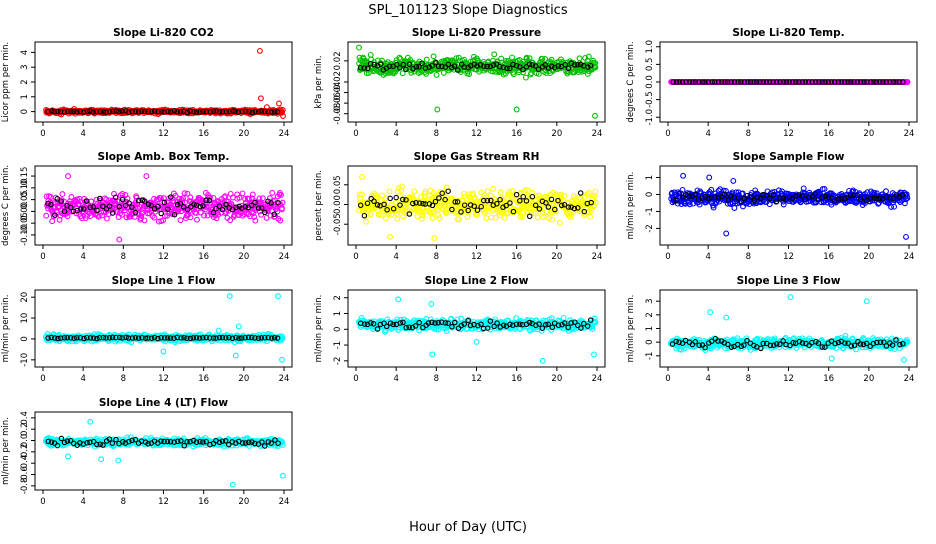 This screenshot has height=544, width=936. What do you see at coordinates (650, 65) in the screenshot?
I see `y-tick-label: 0.5` at bounding box center [650, 65].